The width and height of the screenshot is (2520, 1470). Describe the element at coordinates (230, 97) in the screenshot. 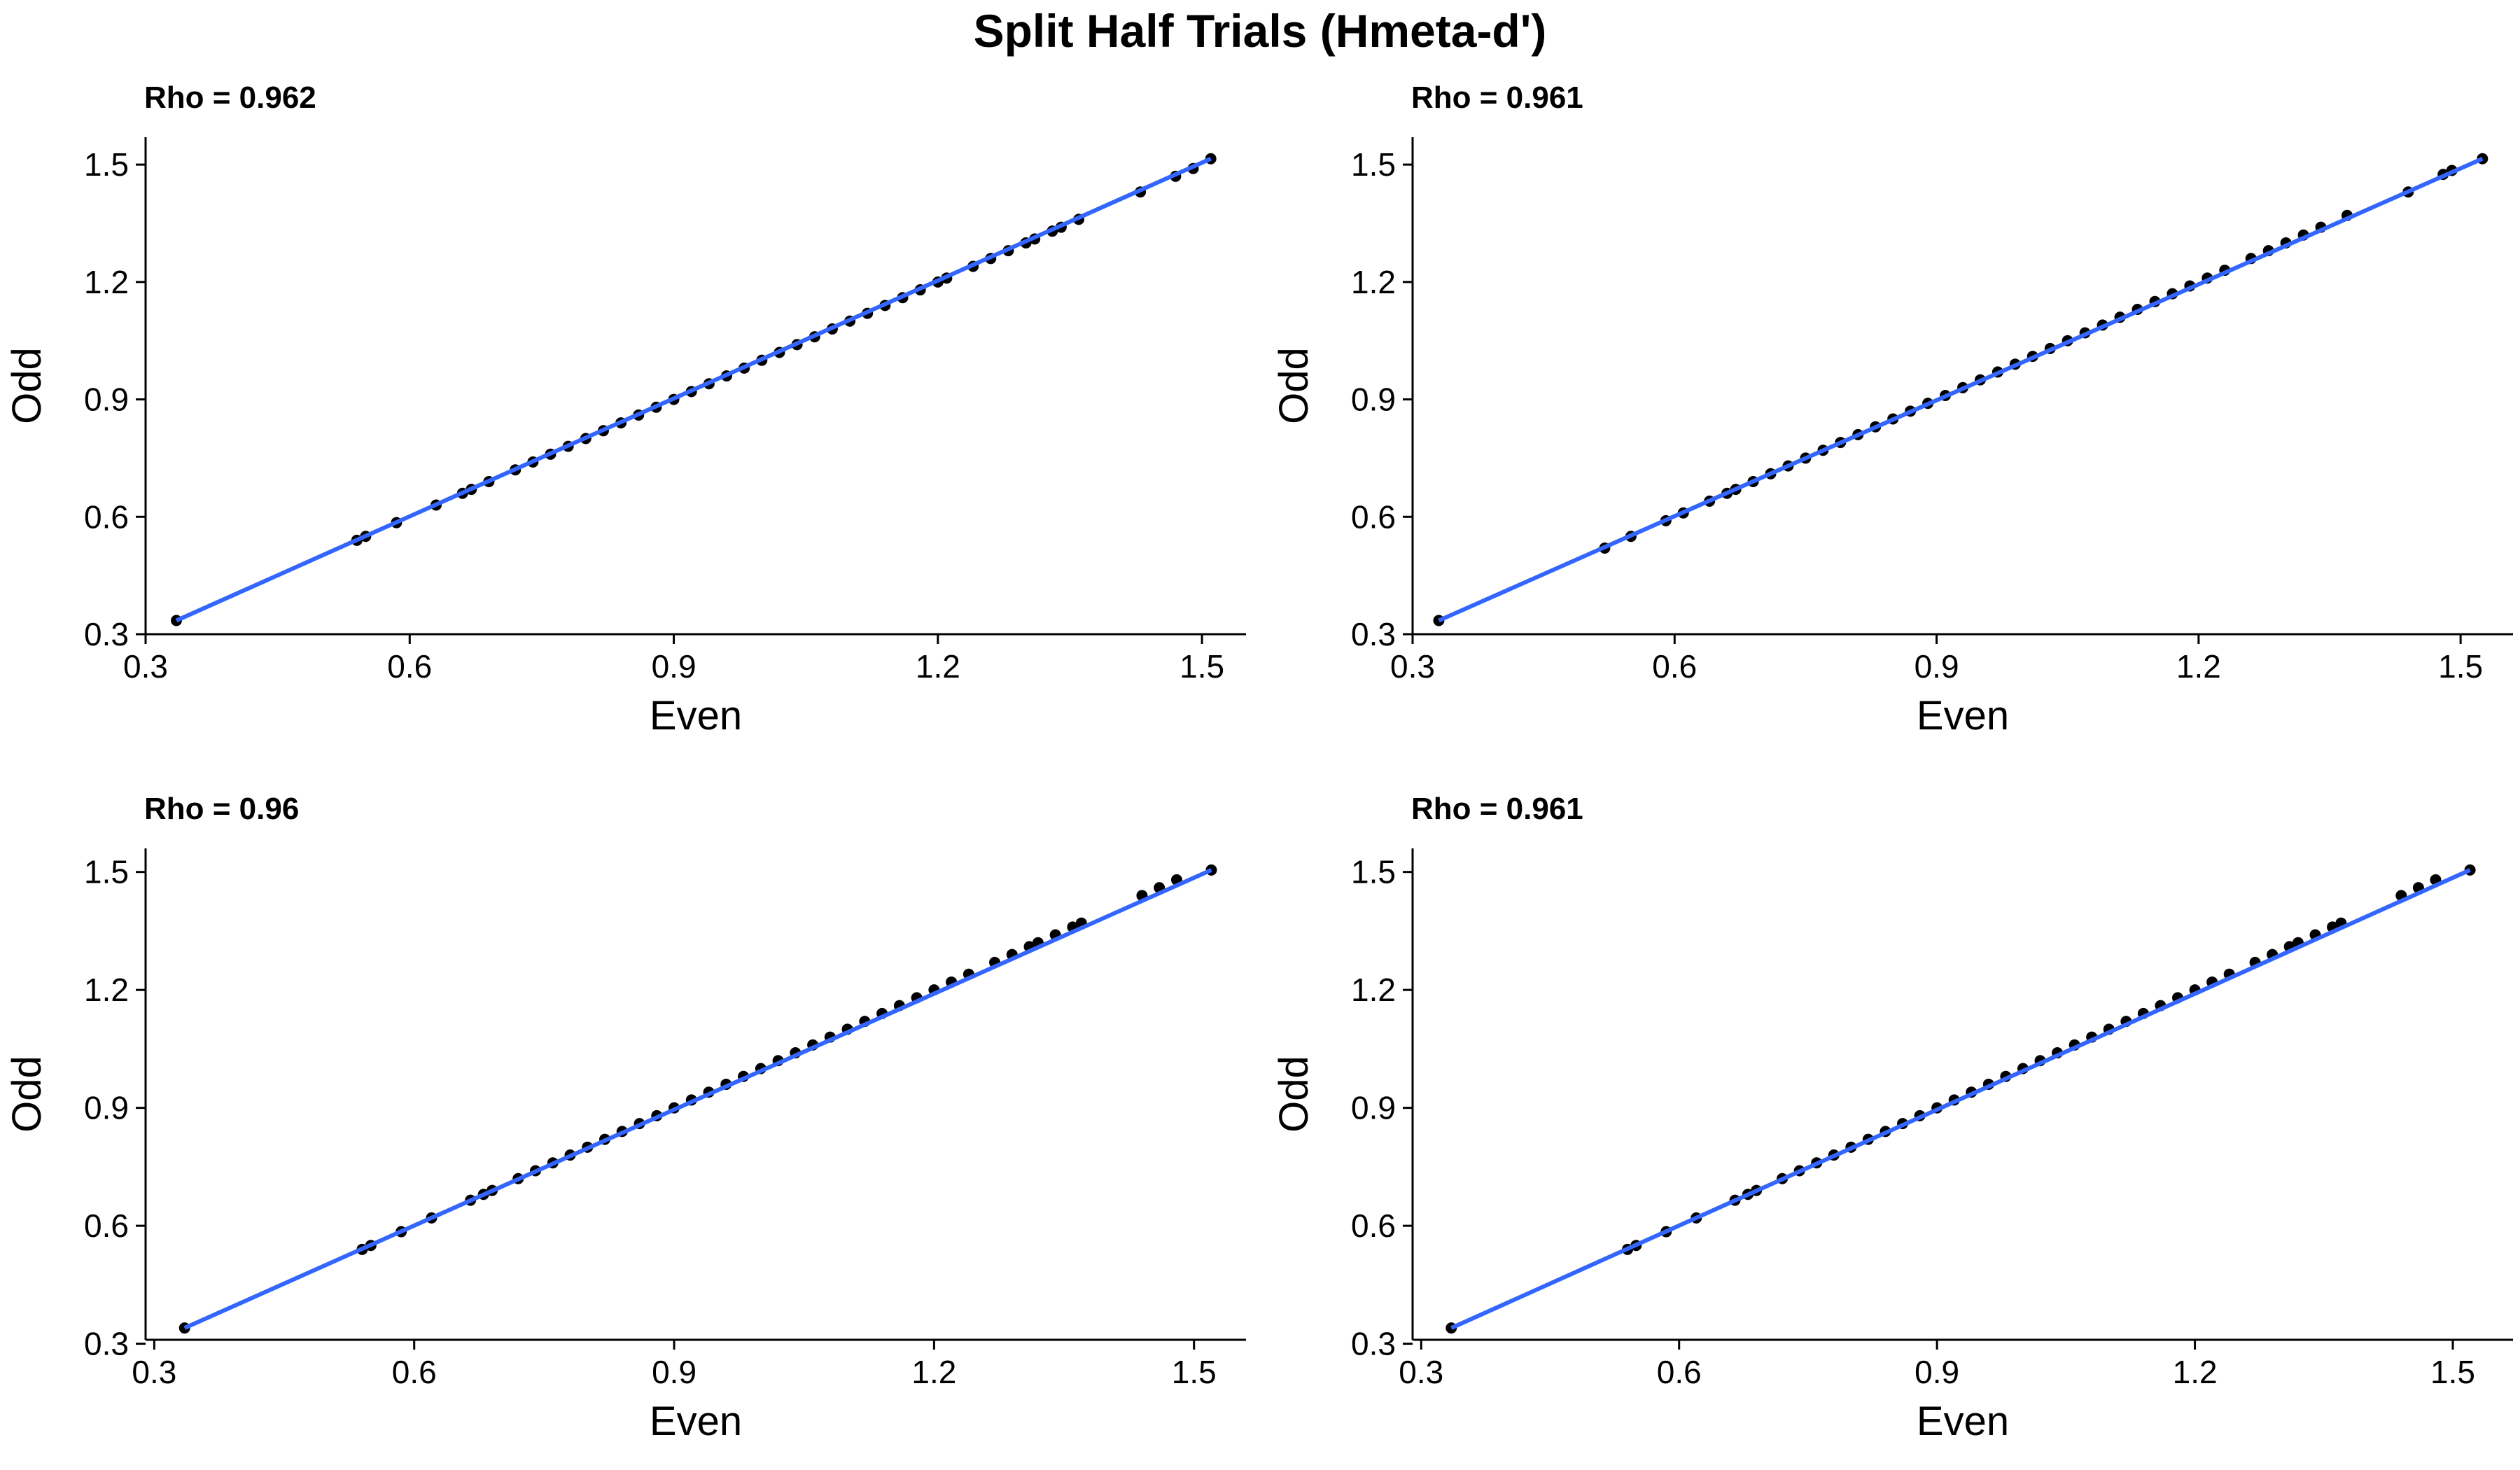

I see `panel-title: Rho = 0.962` at that location.